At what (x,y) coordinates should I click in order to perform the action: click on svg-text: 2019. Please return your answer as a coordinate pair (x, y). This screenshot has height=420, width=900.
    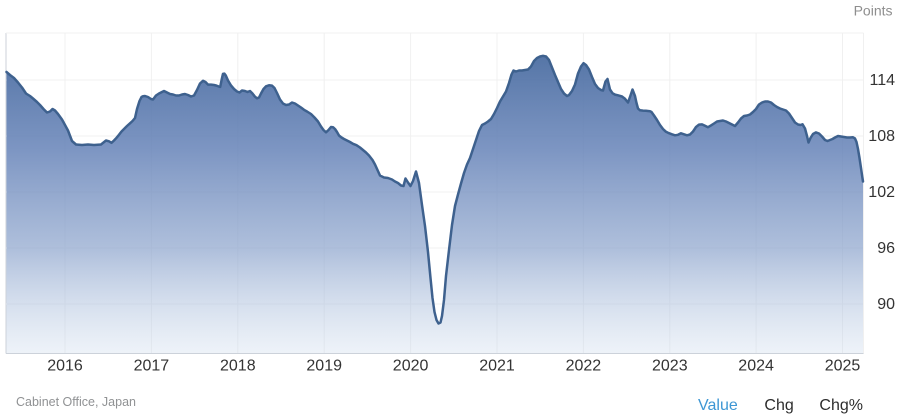
    Looking at the image, I should click on (324, 366).